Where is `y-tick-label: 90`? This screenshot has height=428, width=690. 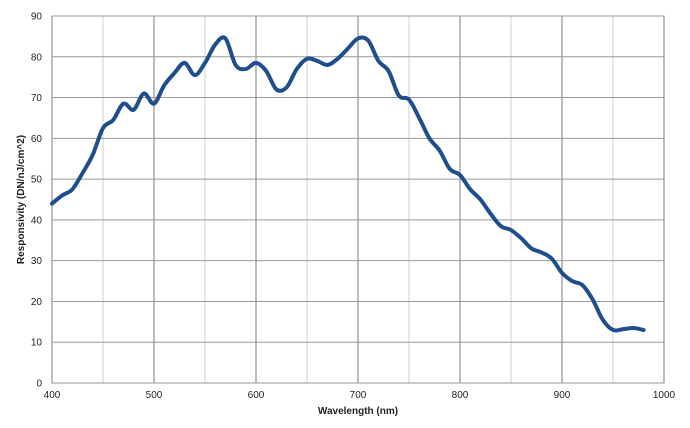 y-tick-label: 90 is located at coordinates (37, 17).